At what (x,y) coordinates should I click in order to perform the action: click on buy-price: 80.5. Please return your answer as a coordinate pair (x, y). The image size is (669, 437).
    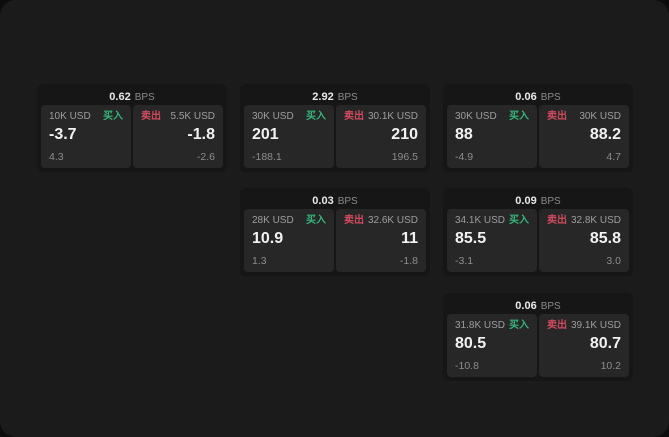
    Looking at the image, I should click on (471, 343).